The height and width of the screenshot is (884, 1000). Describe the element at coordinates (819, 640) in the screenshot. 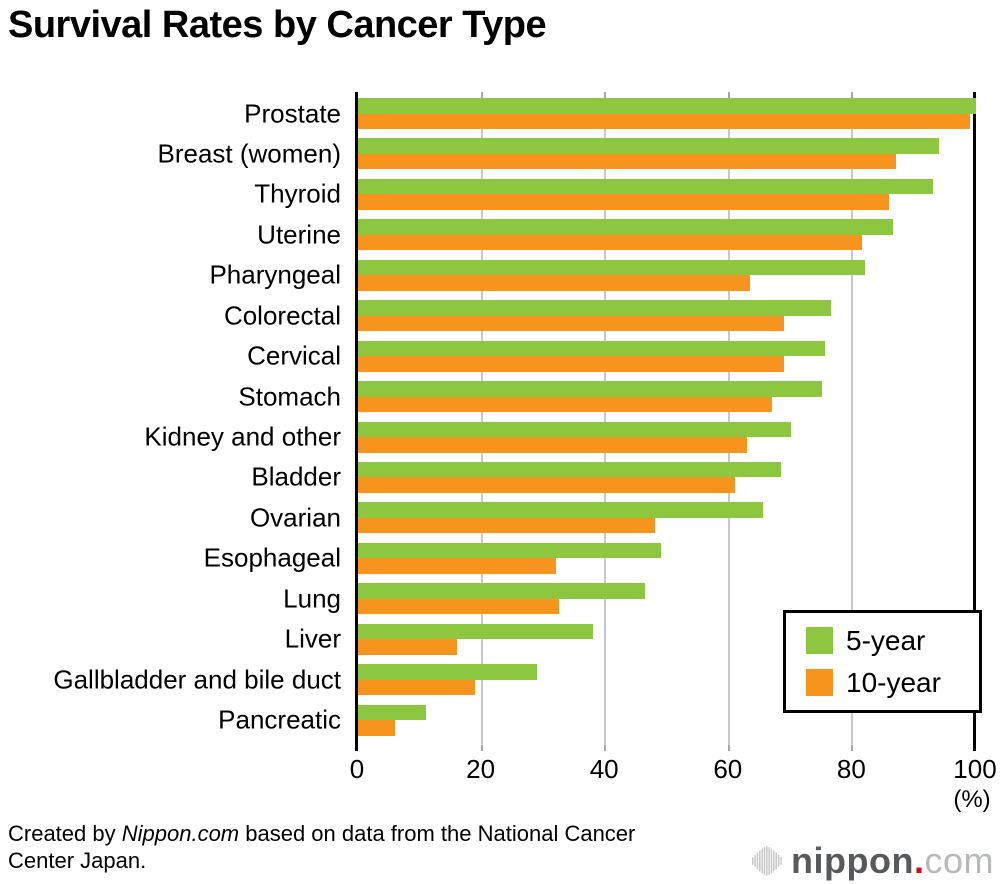

I see `legend-swatch-5-year` at that location.